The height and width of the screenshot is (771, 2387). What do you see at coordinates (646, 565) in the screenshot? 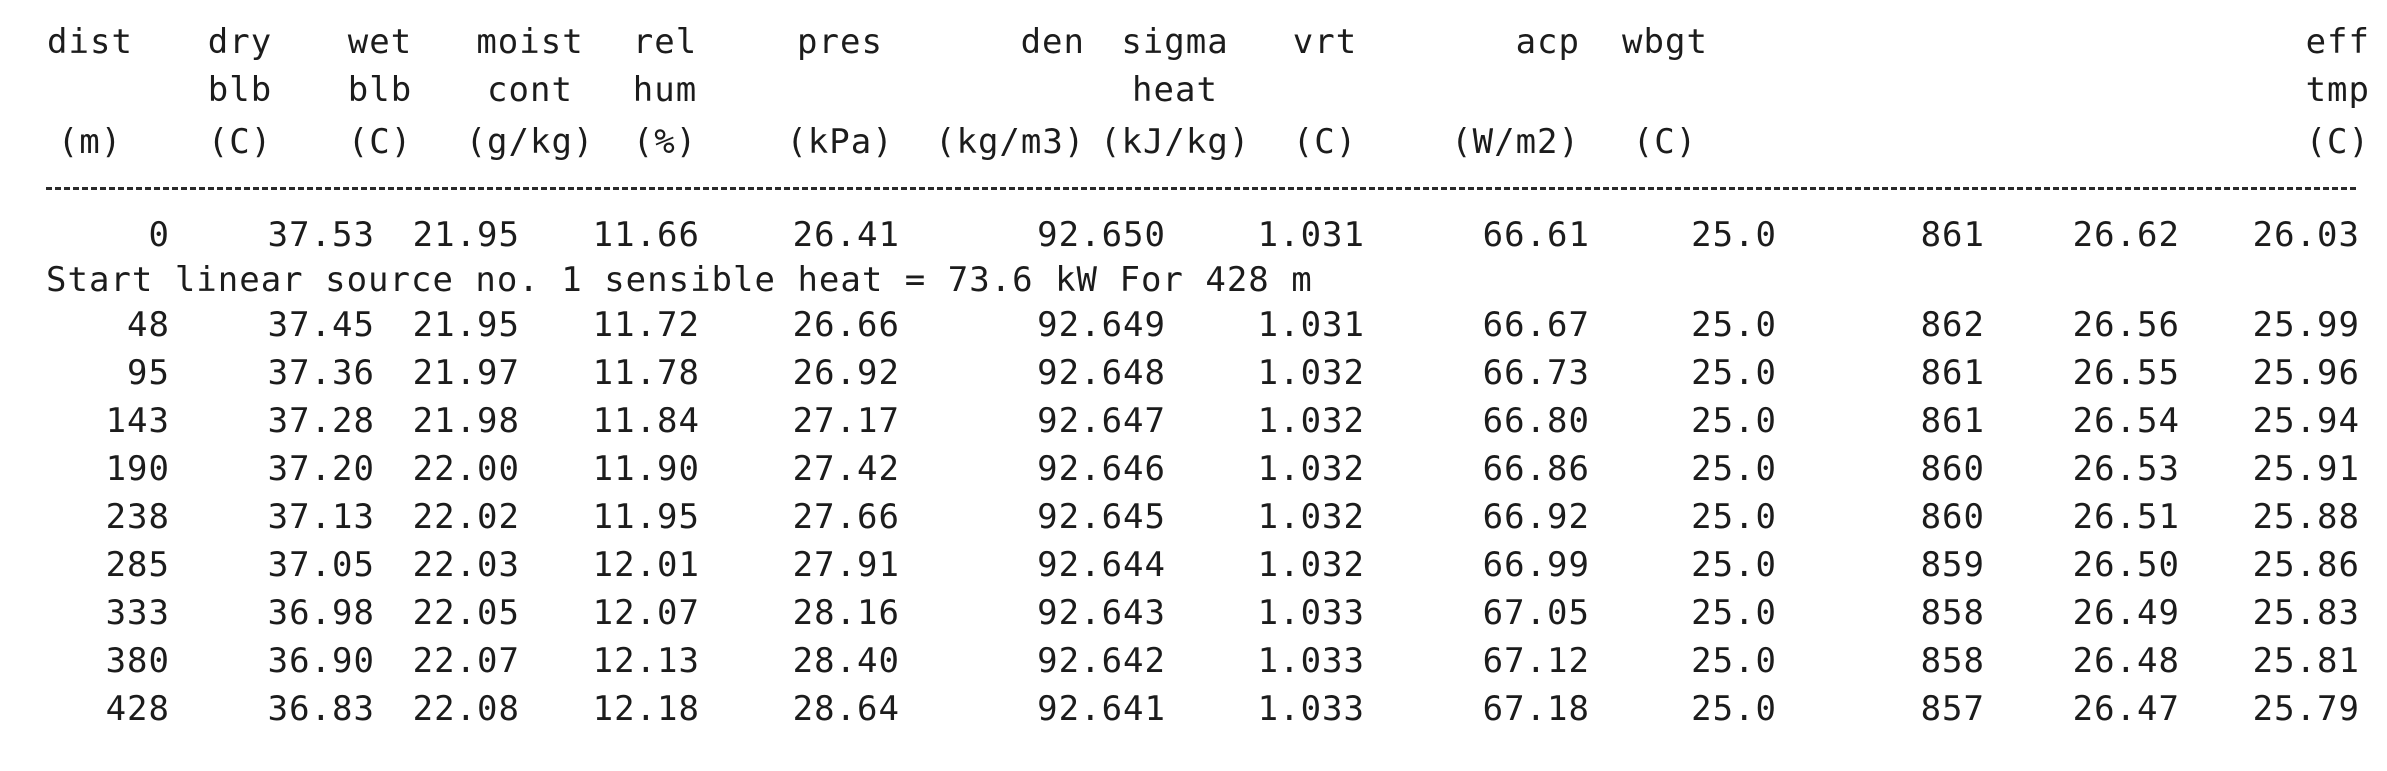
I see `cell-moist-cont: 12.01` at bounding box center [646, 565].